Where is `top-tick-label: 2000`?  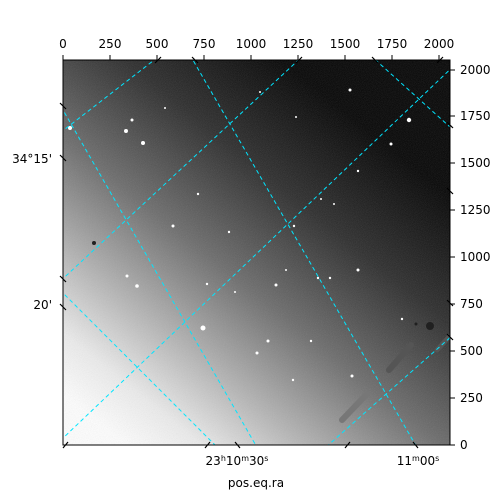
top-tick-label: 2000 is located at coordinates (439, 44).